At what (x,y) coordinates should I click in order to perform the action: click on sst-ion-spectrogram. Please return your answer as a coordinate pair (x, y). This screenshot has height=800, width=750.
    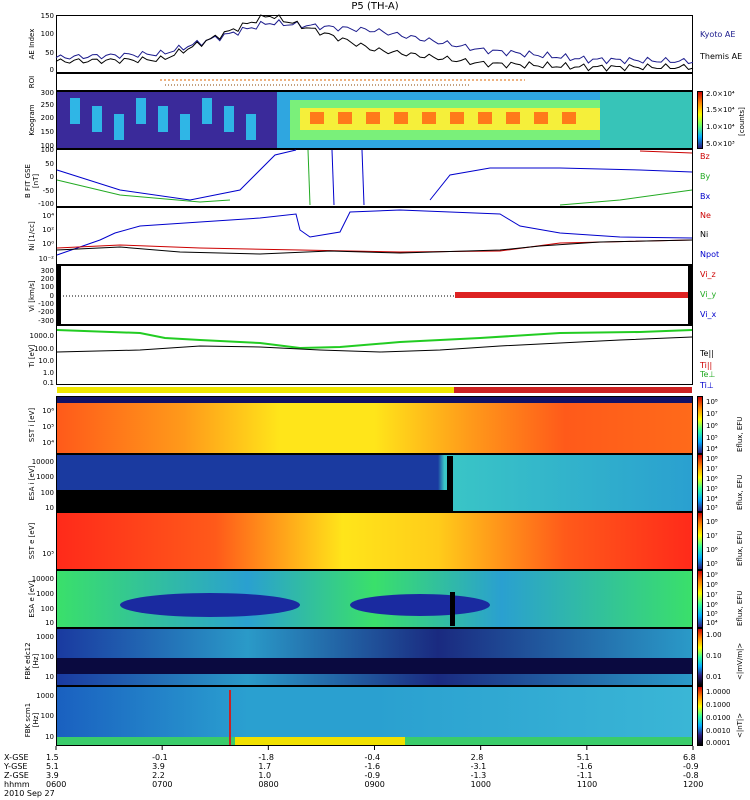
    Looking at the image, I should click on (374, 425).